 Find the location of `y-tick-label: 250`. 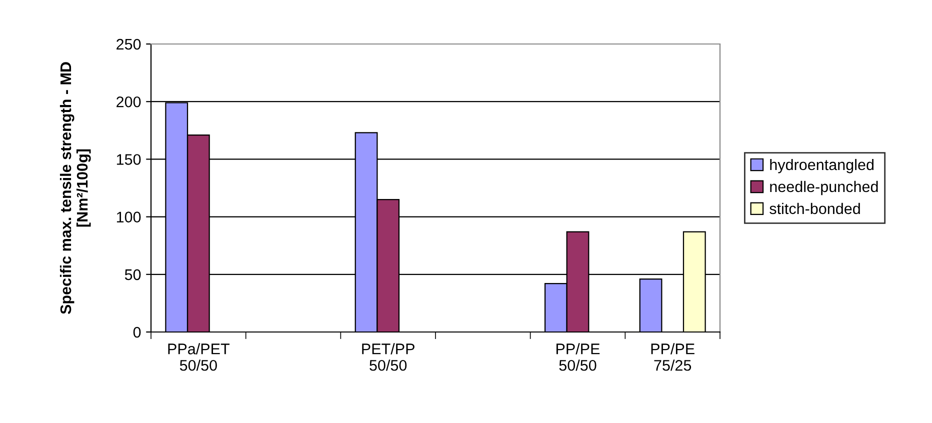

y-tick-label: 250 is located at coordinates (128, 44).